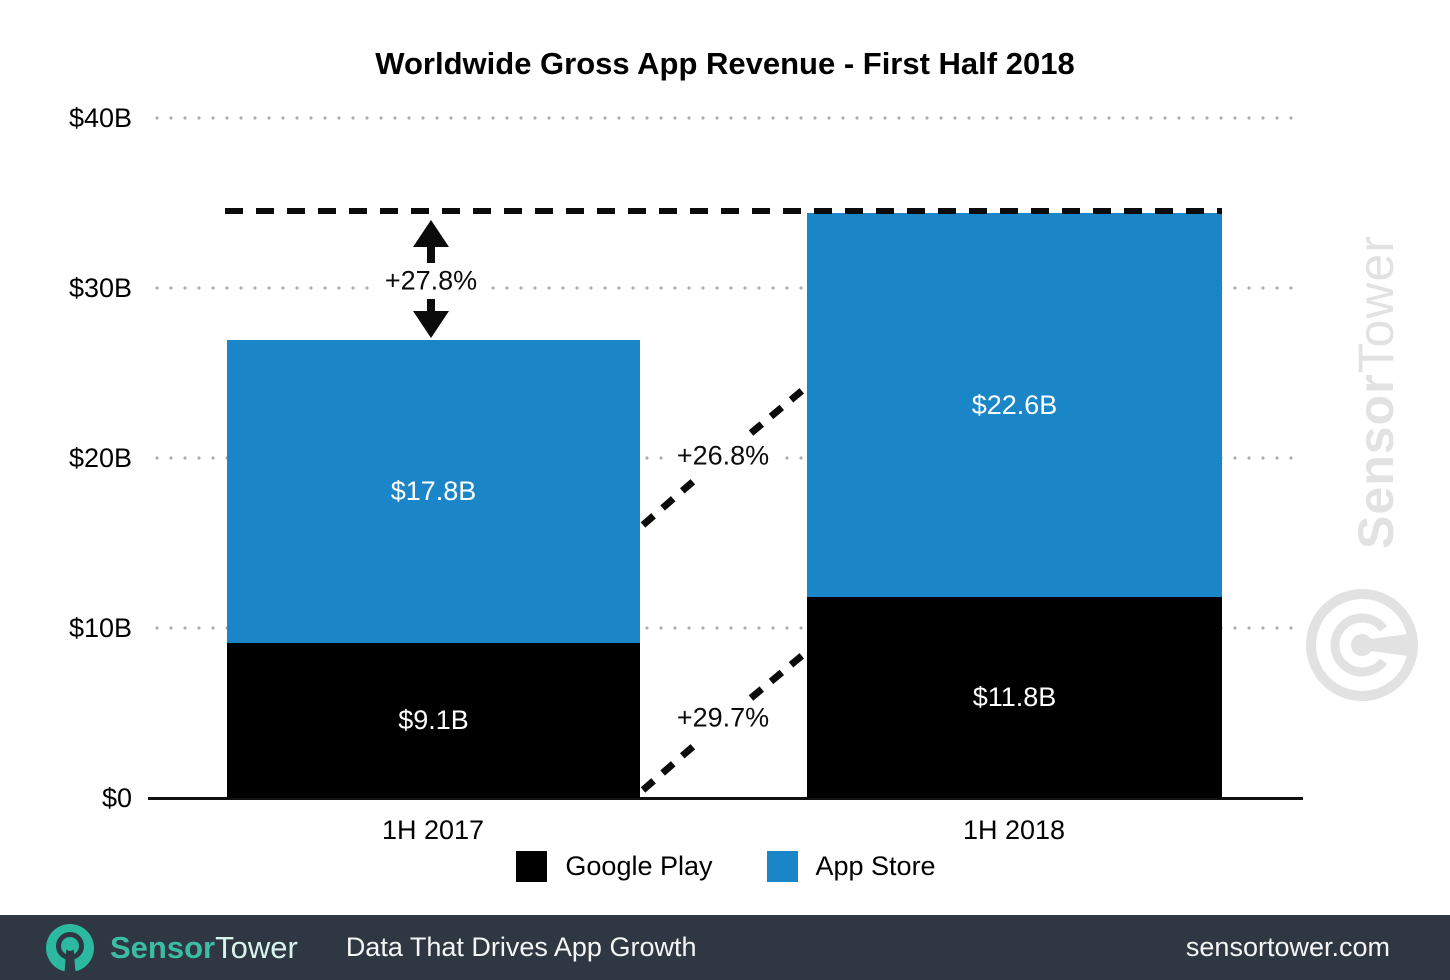 The height and width of the screenshot is (980, 1450). I want to click on y-axis-tick-10b: $10B, so click(100, 628).